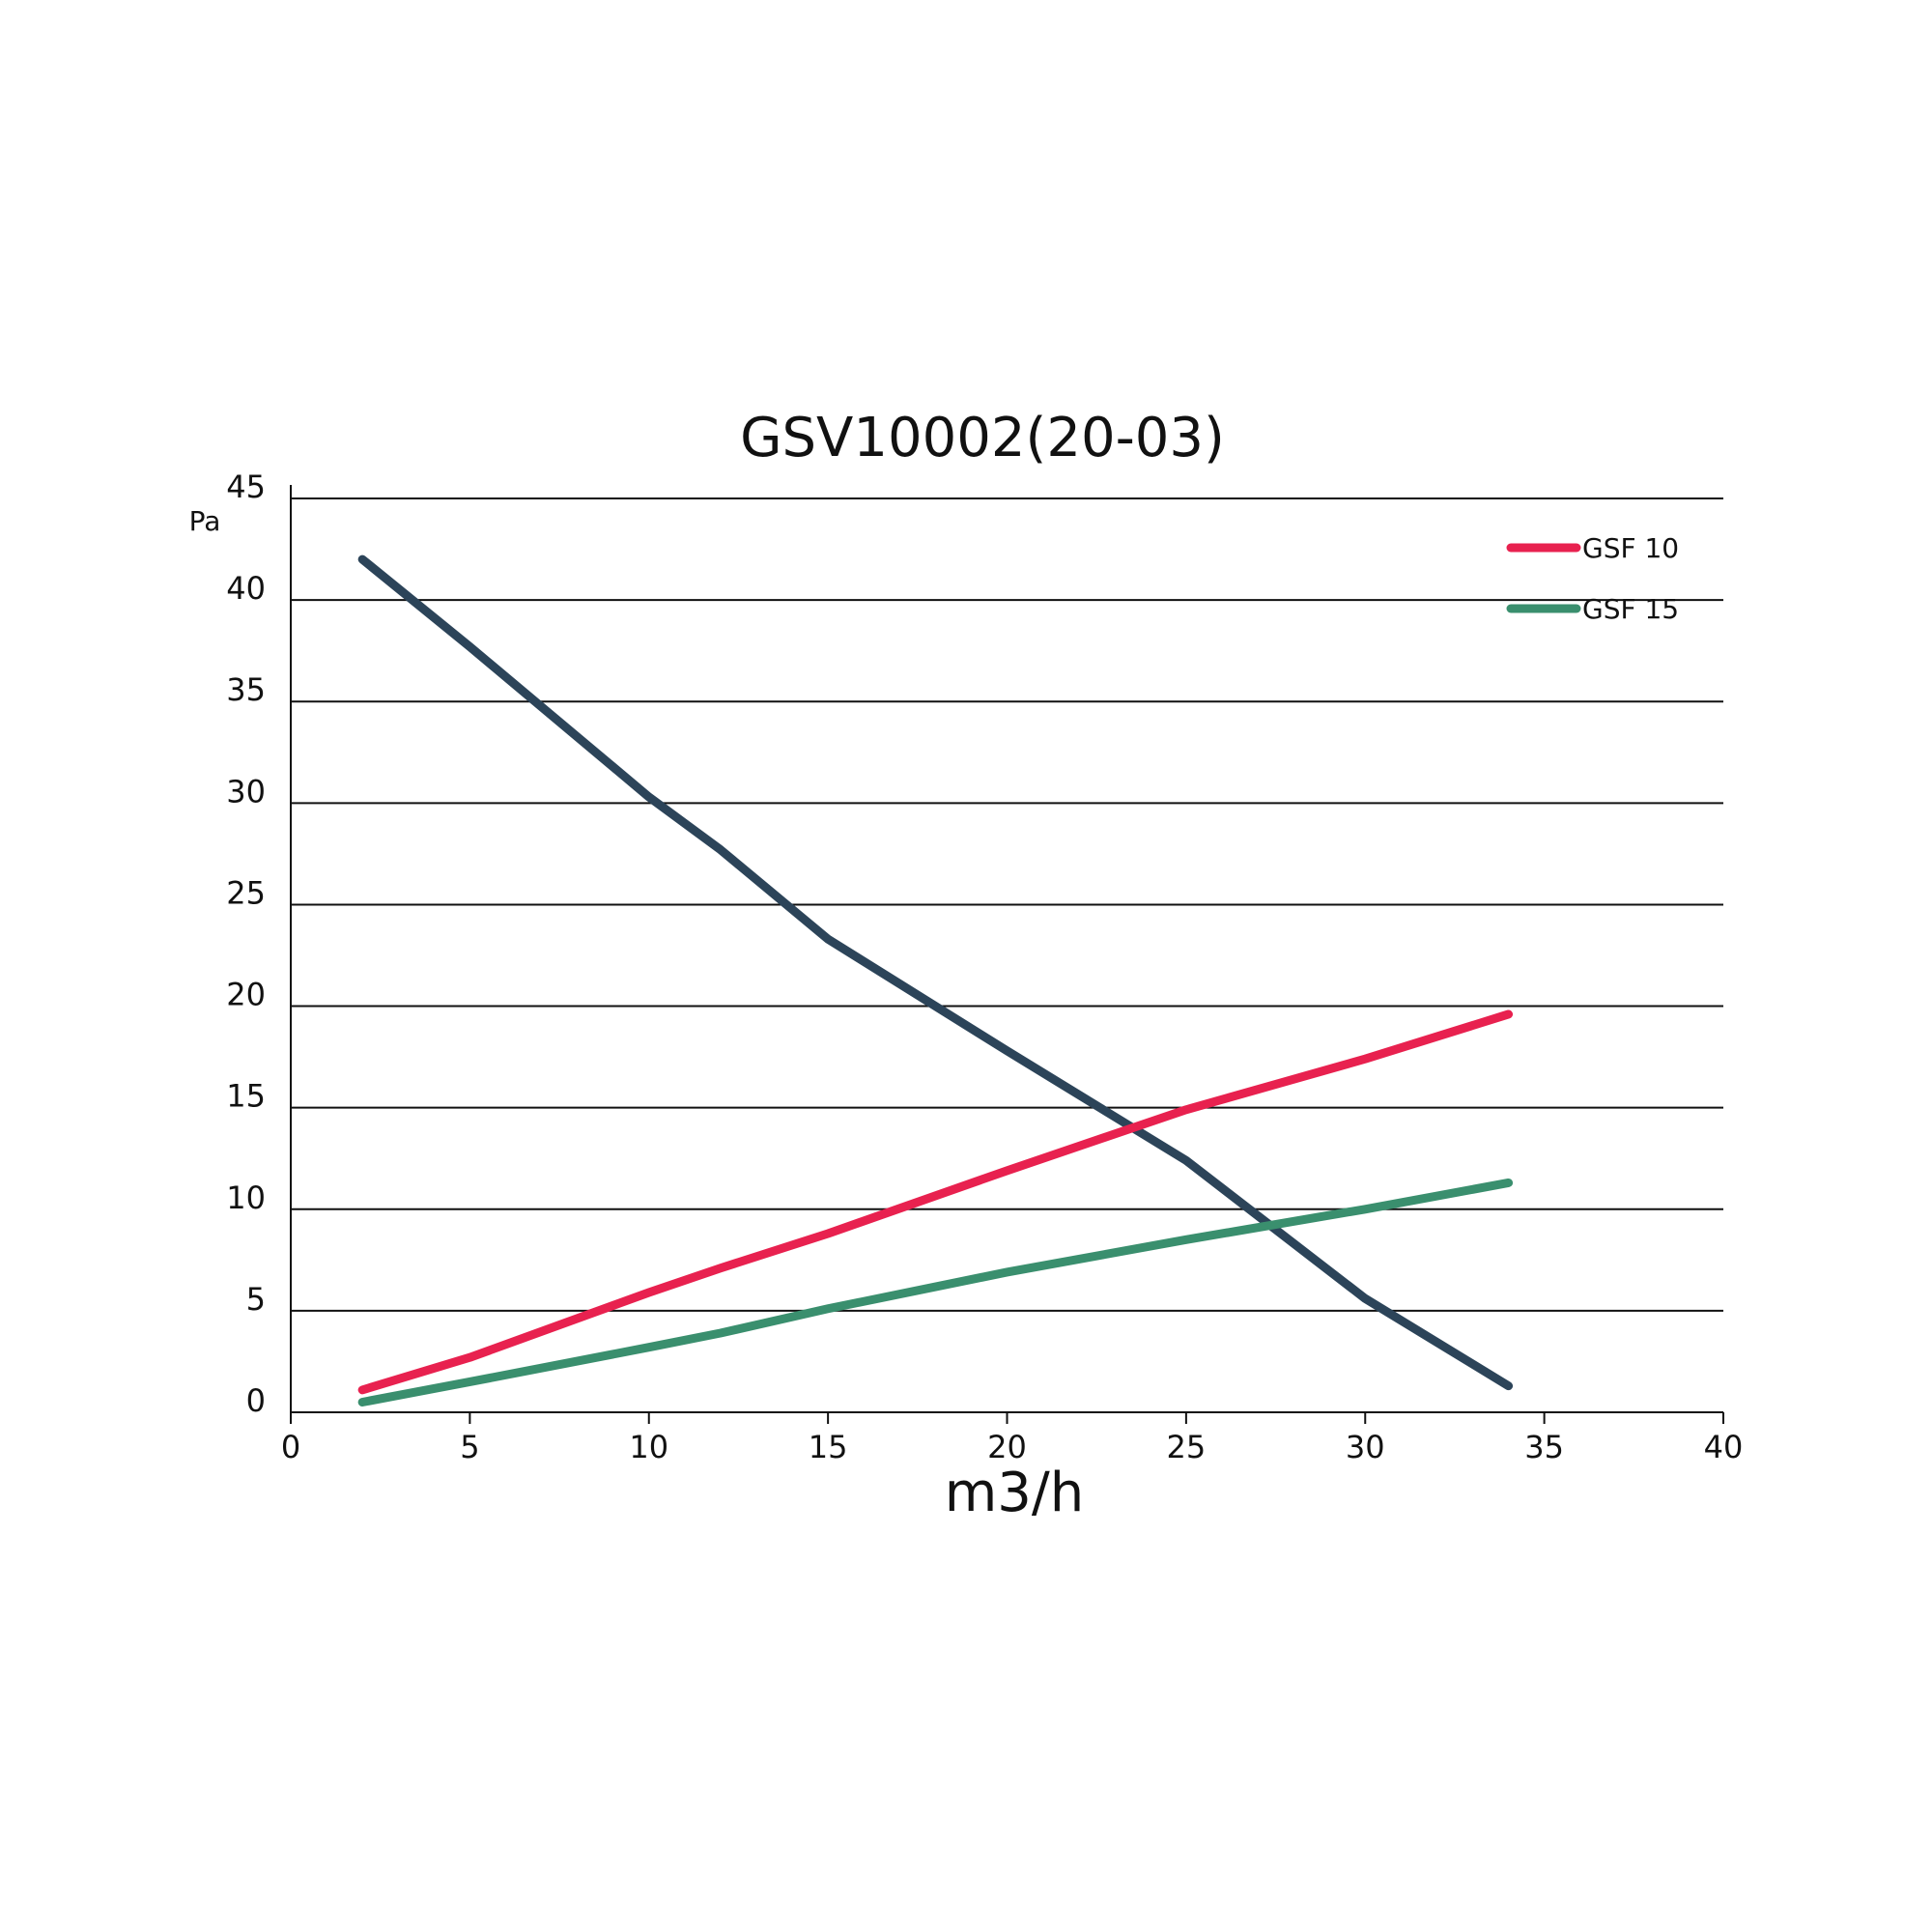 The width and height of the screenshot is (1932, 1932). I want to click on x-axis-label: m3/h, so click(1015, 1493).